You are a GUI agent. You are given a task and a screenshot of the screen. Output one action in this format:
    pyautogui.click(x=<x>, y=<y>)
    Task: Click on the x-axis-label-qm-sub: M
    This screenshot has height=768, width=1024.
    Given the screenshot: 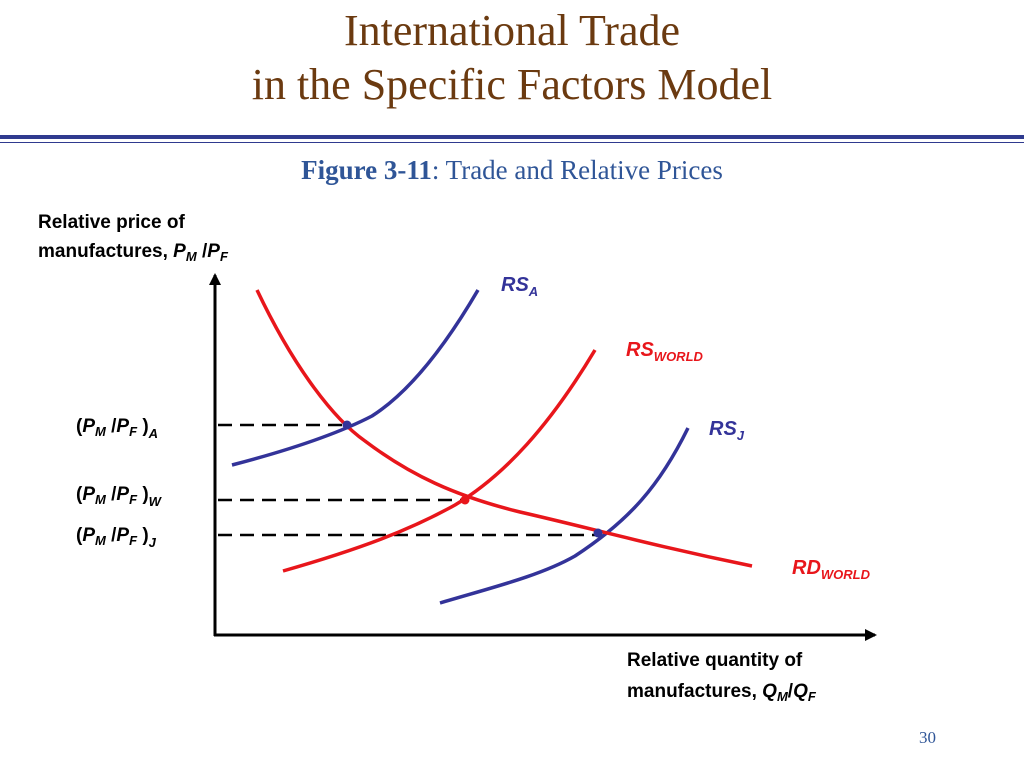 What is the action you would take?
    pyautogui.click(x=783, y=696)
    